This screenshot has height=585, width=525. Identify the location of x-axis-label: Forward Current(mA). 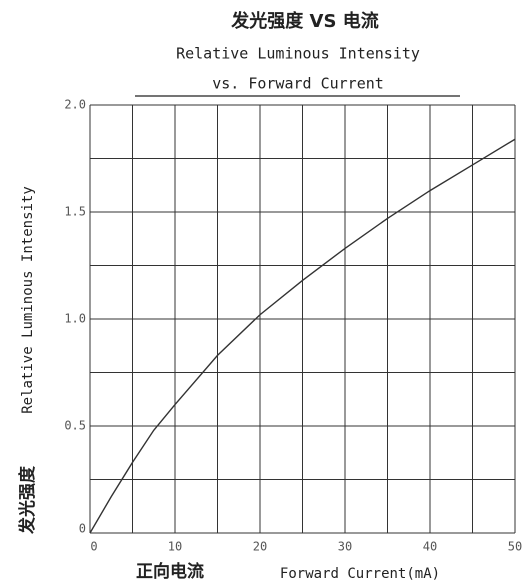
(360, 574).